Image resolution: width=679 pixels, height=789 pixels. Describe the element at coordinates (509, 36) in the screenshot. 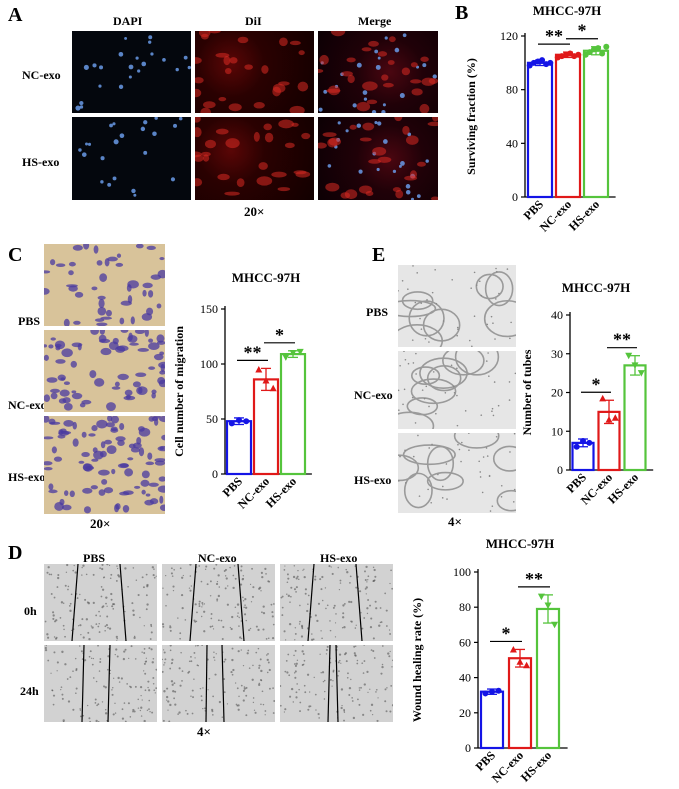

I see `y-tick-label: 120` at that location.